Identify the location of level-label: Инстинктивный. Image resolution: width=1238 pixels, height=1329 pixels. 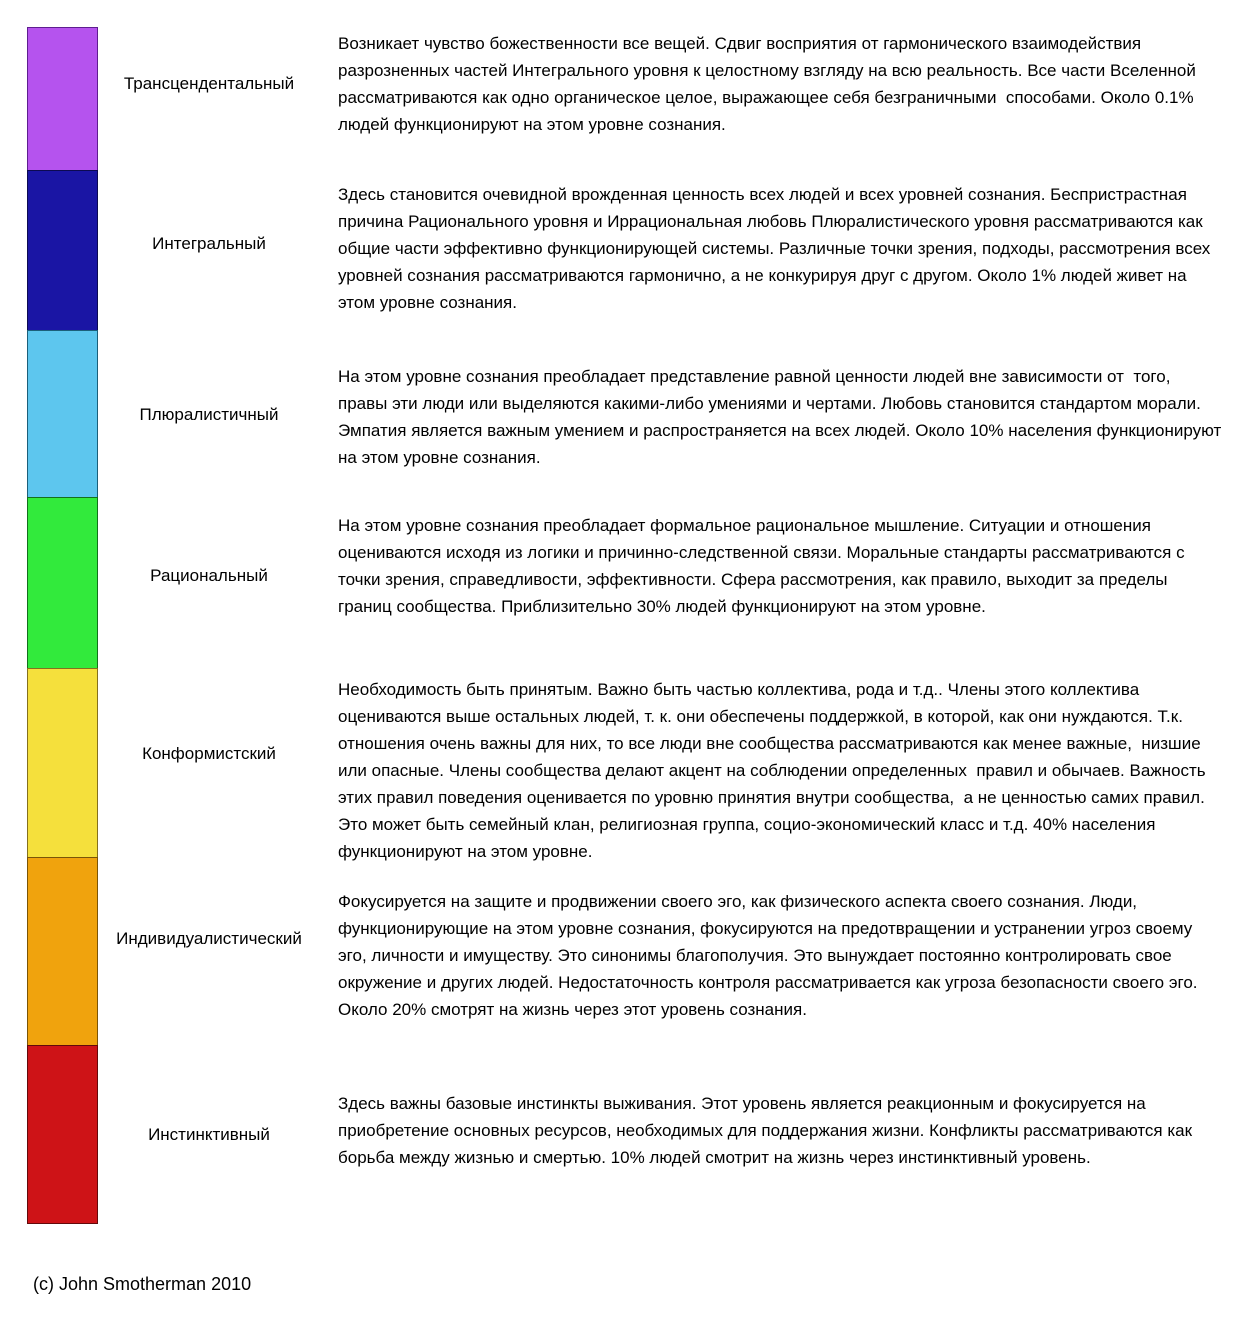
(209, 1134).